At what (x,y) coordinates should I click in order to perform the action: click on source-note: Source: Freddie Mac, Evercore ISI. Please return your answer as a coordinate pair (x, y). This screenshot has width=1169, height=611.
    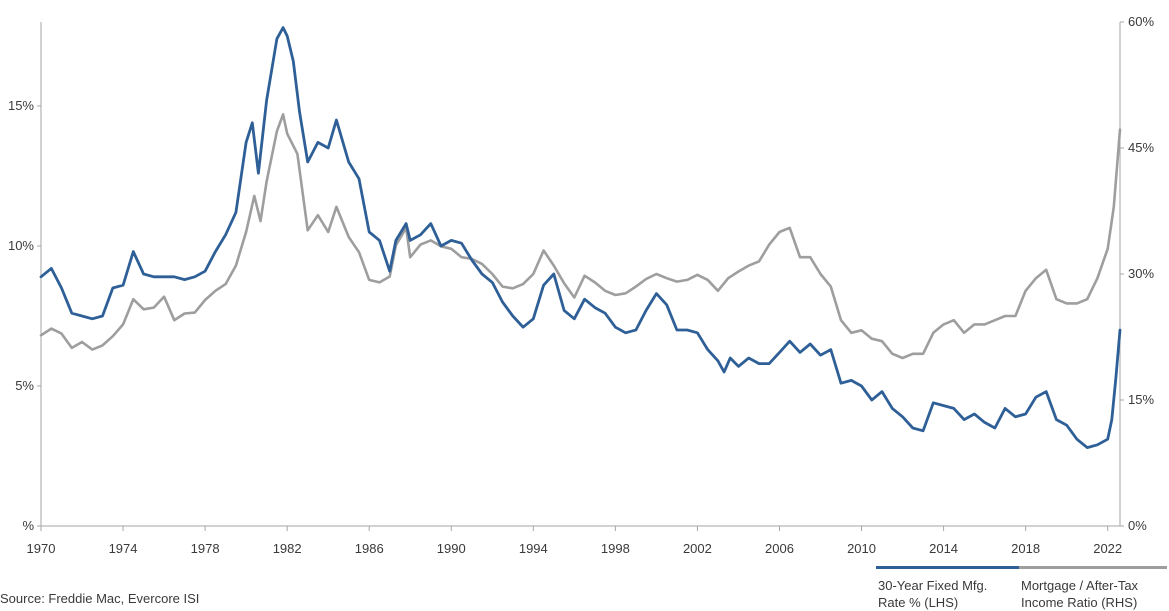
    Looking at the image, I should click on (100, 598).